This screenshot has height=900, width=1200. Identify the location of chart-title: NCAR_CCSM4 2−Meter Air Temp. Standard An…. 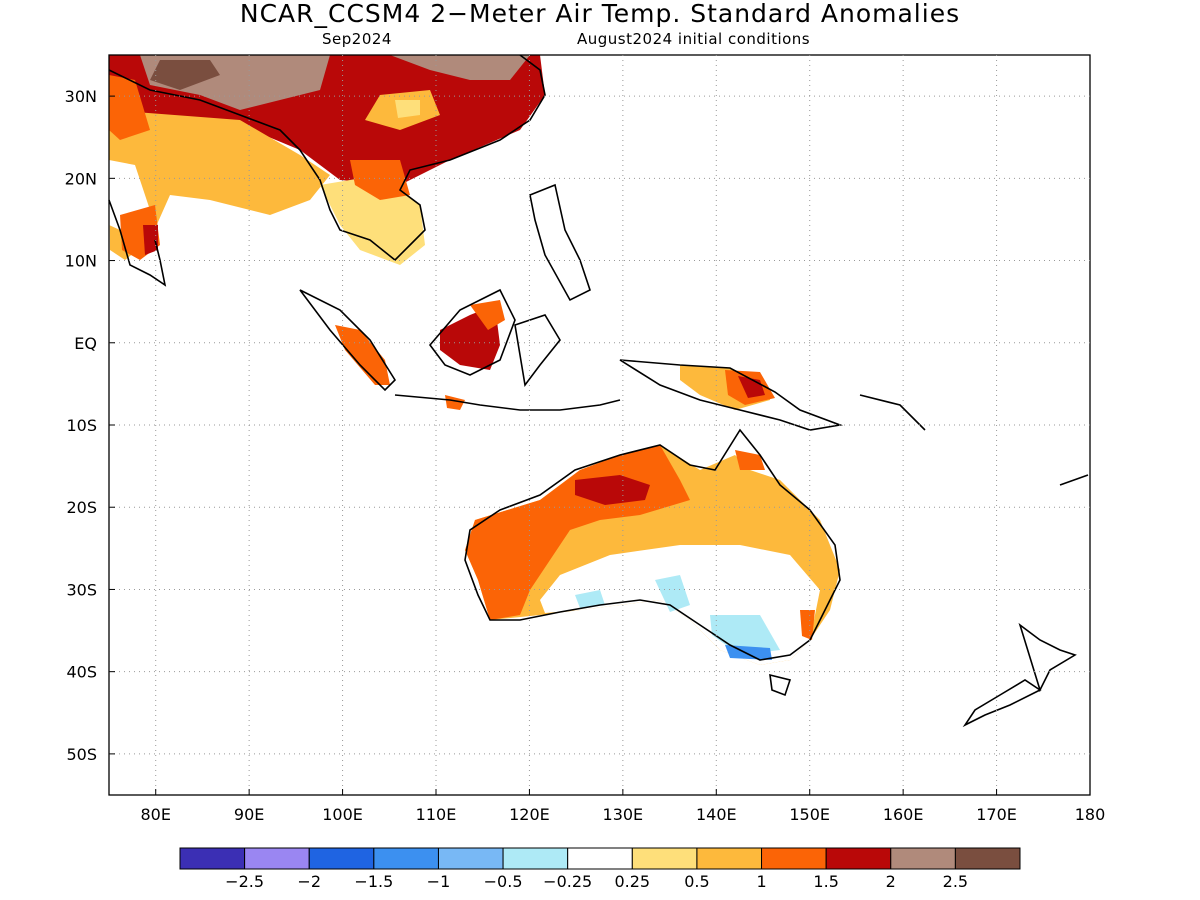
(600, 14).